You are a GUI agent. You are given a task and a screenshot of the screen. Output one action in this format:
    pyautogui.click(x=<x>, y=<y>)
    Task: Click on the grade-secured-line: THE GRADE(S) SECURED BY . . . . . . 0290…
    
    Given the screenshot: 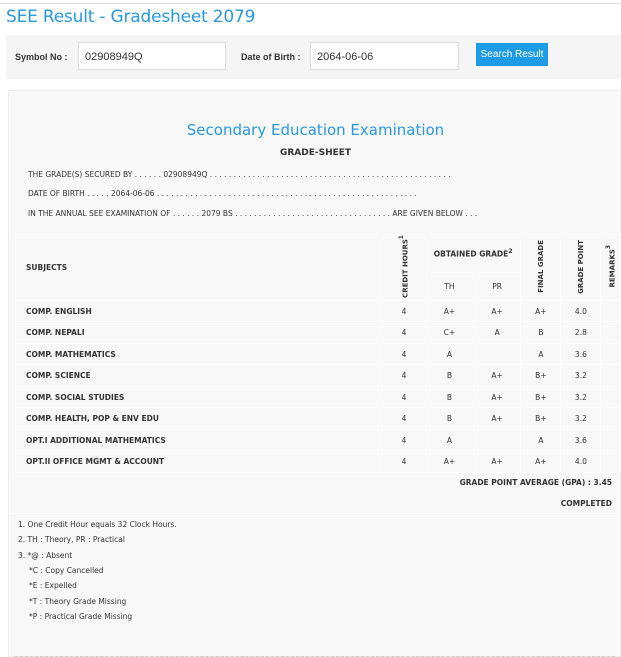 What is the action you would take?
    pyautogui.click(x=239, y=174)
    